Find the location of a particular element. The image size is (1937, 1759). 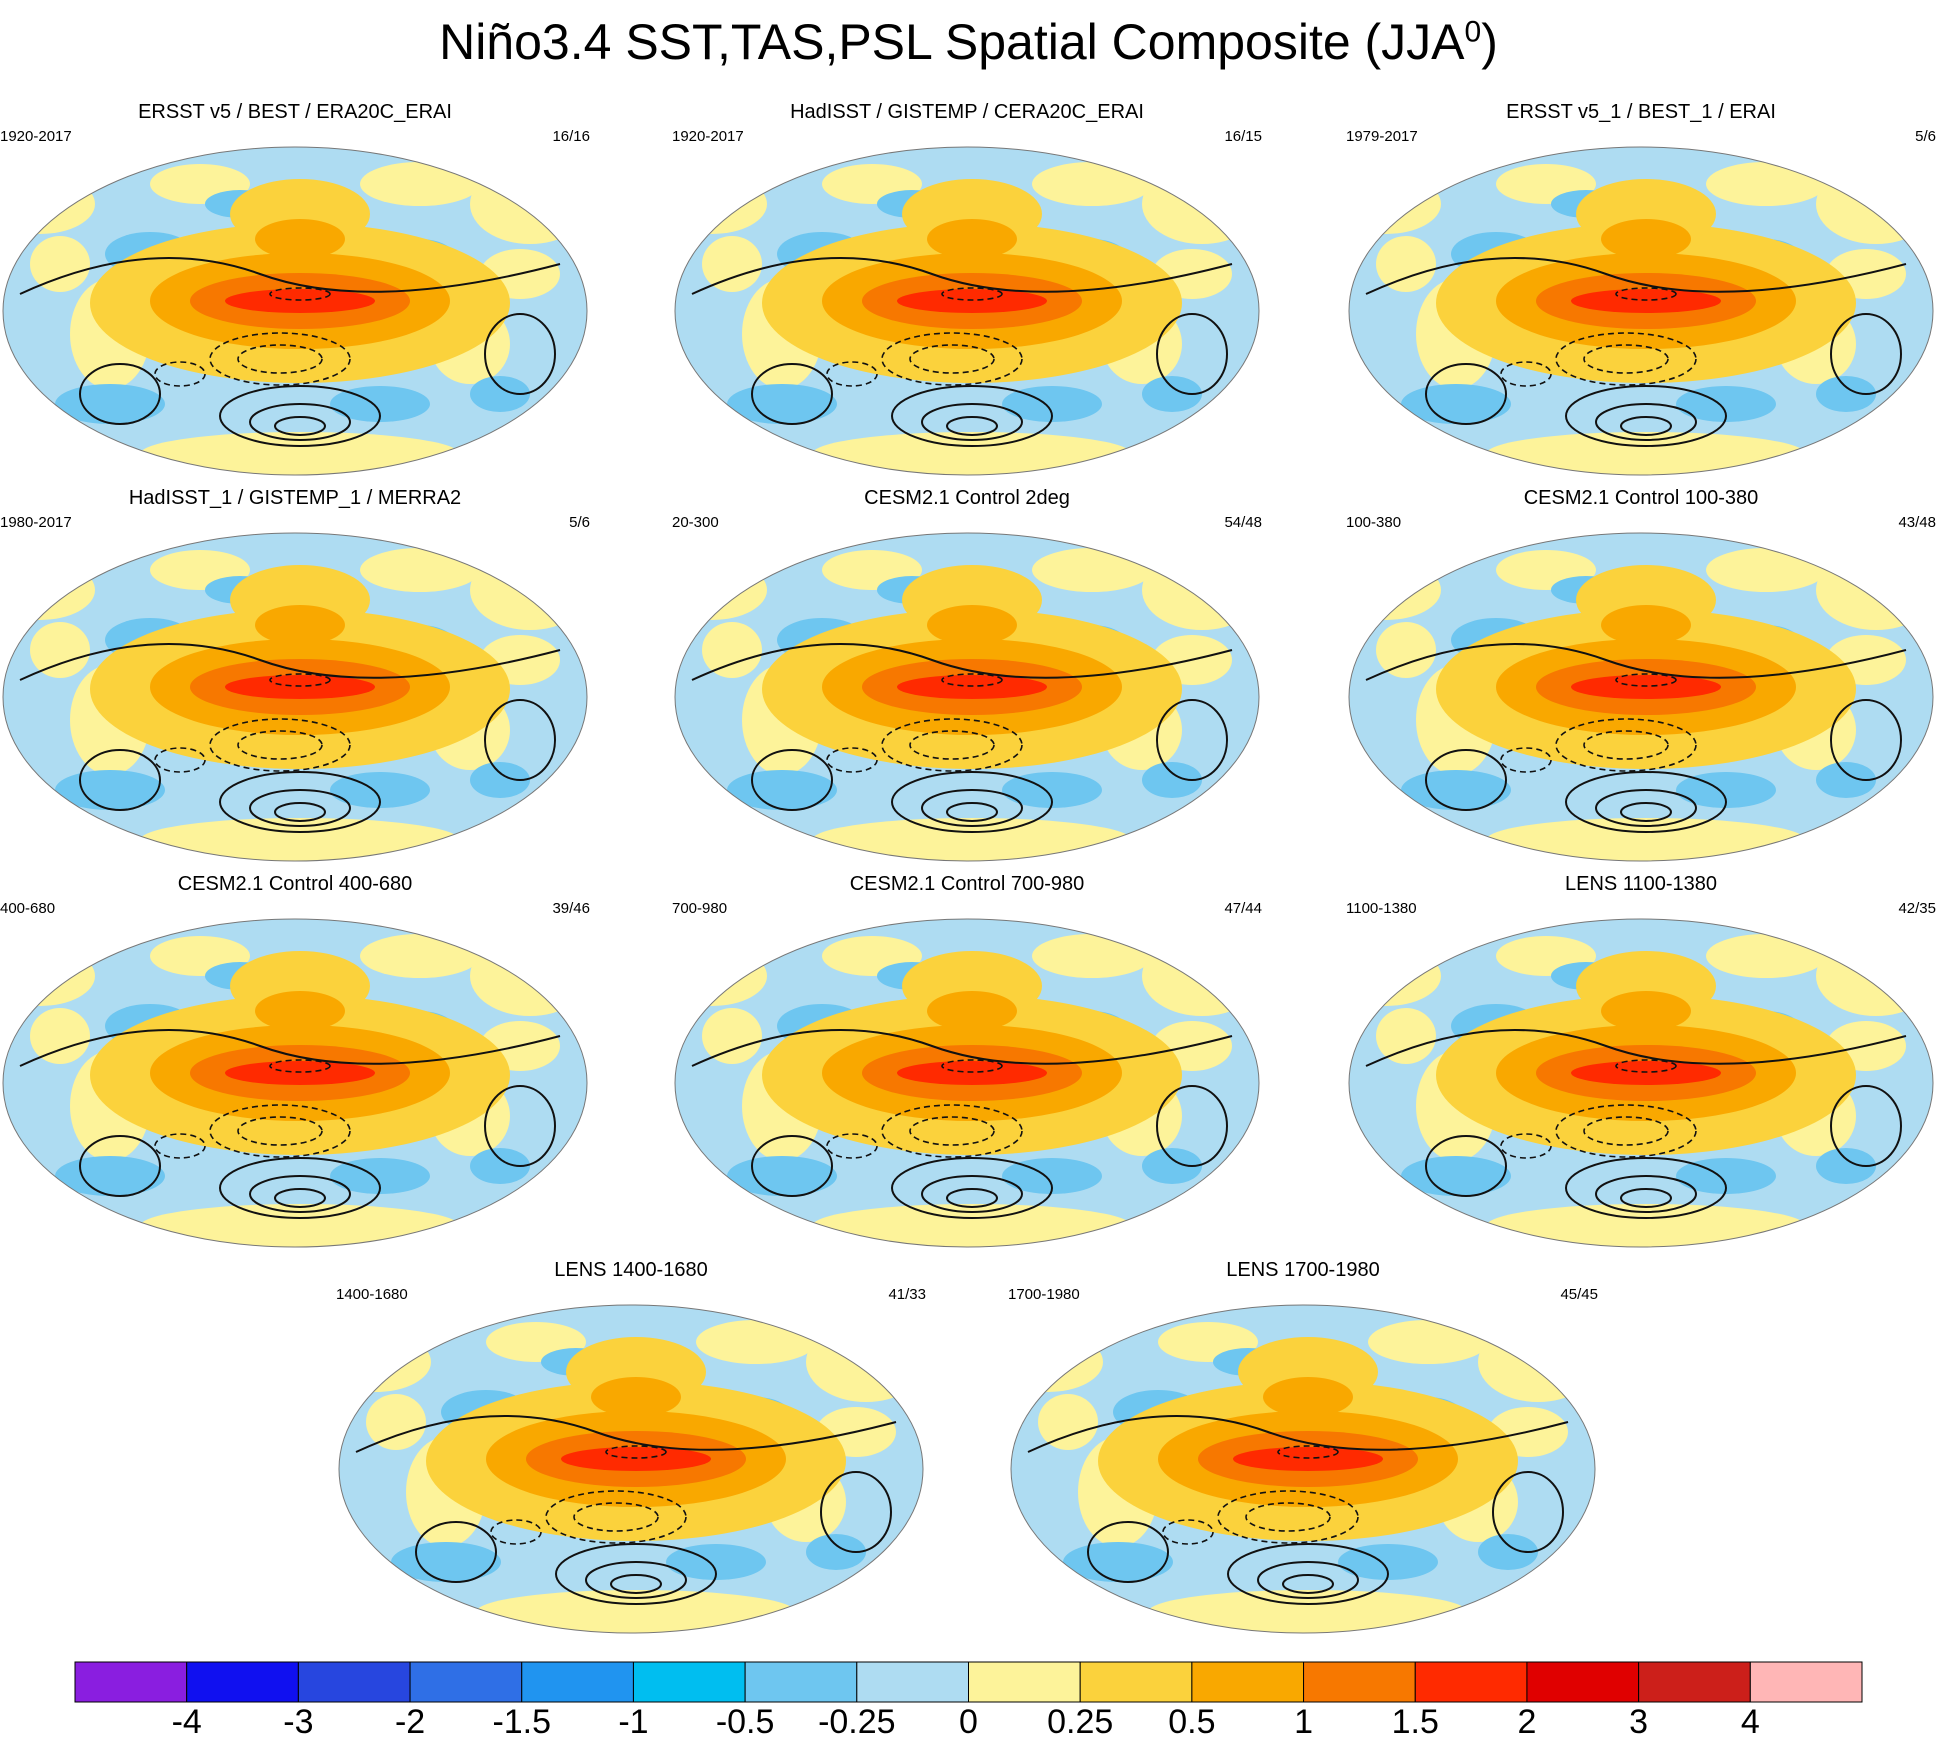

map-field is located at coordinates (631, 1469).